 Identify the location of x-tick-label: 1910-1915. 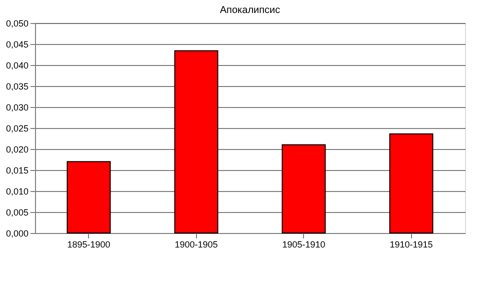
(411, 245).